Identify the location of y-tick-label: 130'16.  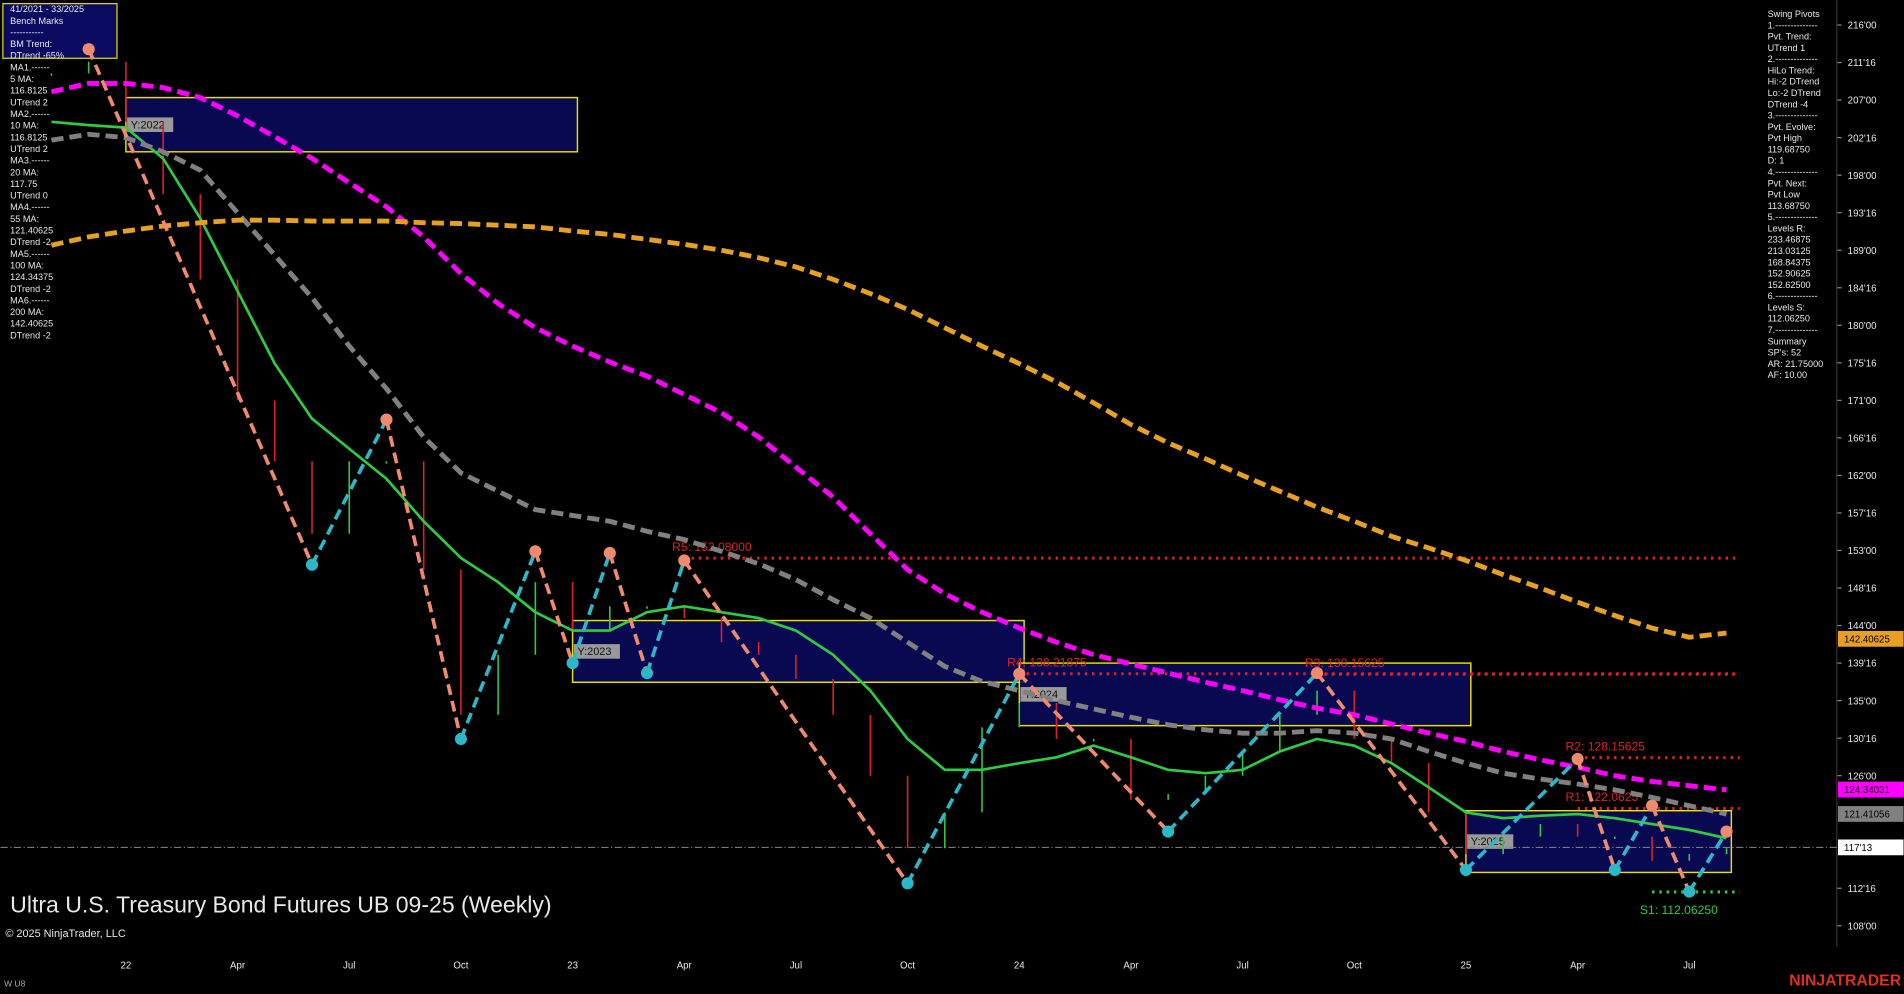
(1862, 739).